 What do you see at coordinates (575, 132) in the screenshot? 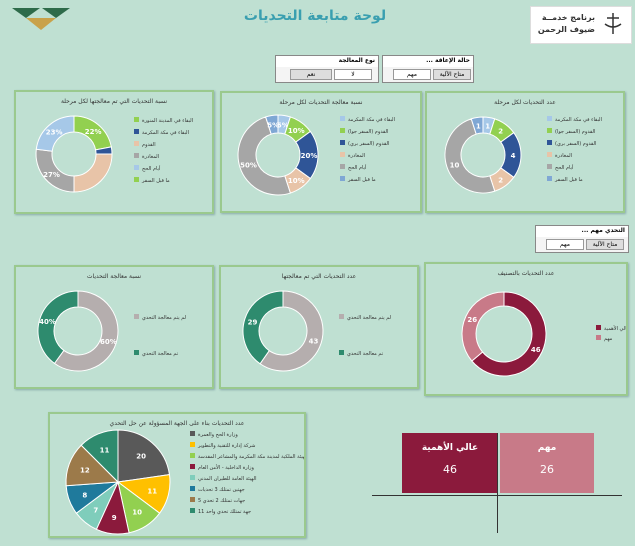
I see `c1-legend-label-1: القدوم (السفر جوا)` at bounding box center [575, 132].